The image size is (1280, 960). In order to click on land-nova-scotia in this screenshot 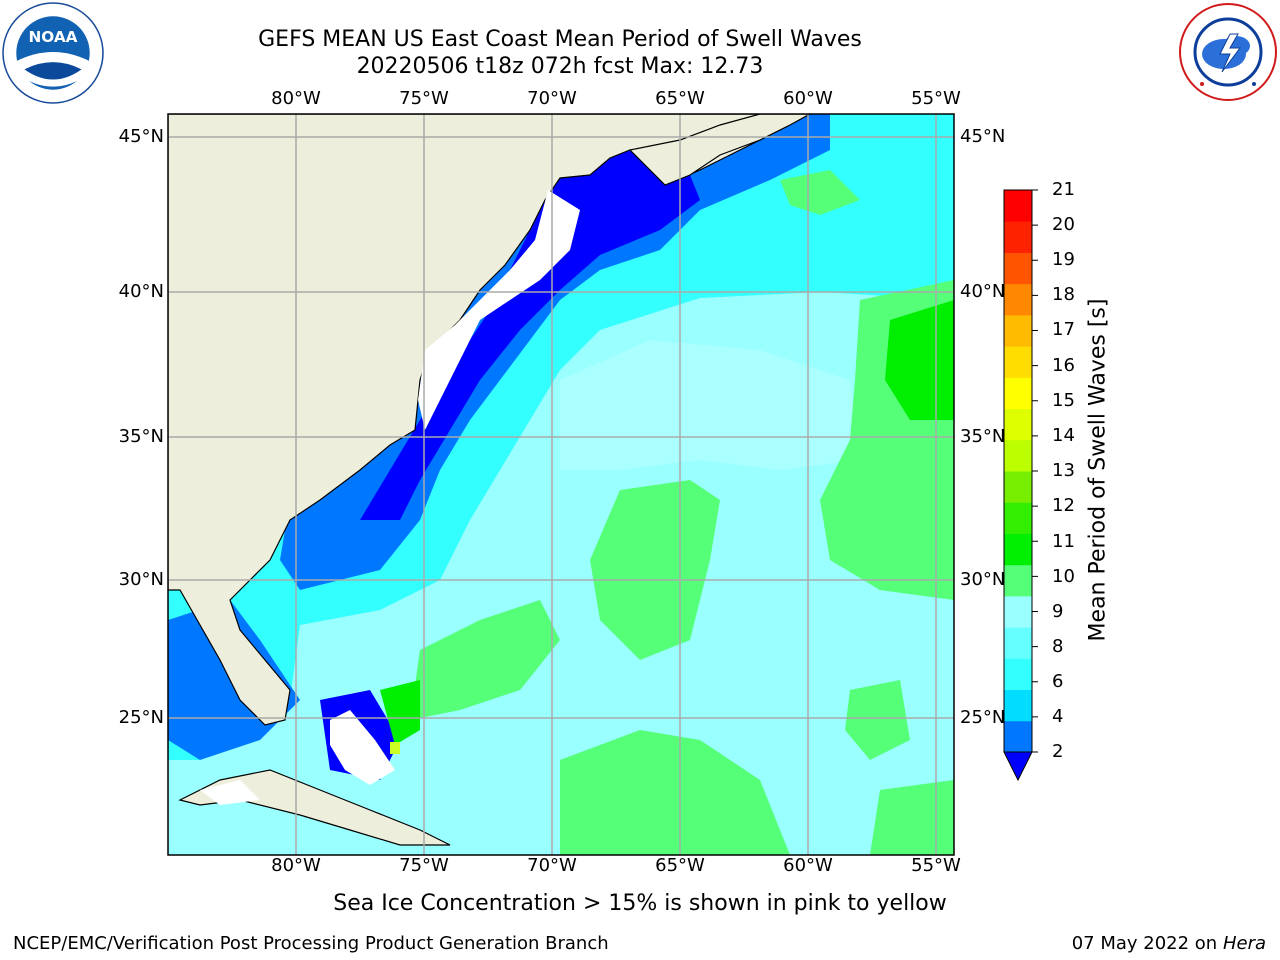, I will do `click(719, 150)`.